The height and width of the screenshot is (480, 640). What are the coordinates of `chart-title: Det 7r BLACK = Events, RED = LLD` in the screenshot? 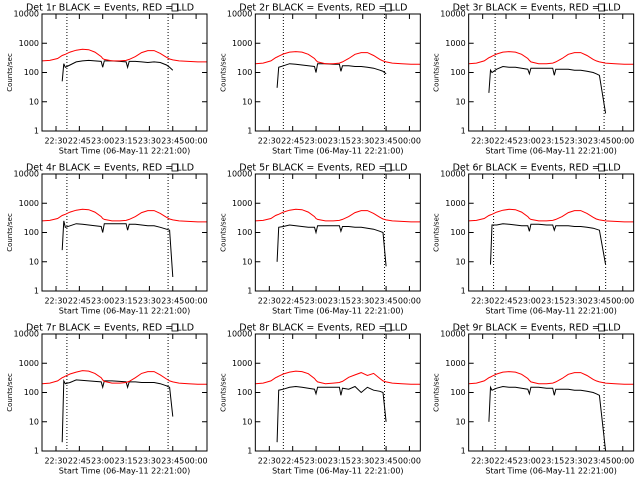 It's located at (110, 328).